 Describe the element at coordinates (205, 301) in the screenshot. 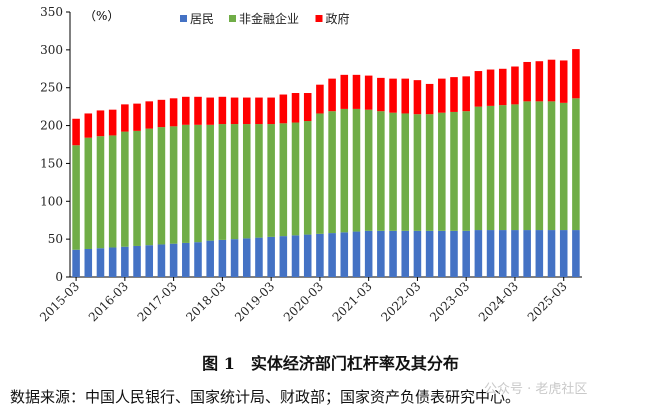

I see `x-tick-label: 2018-03` at that location.